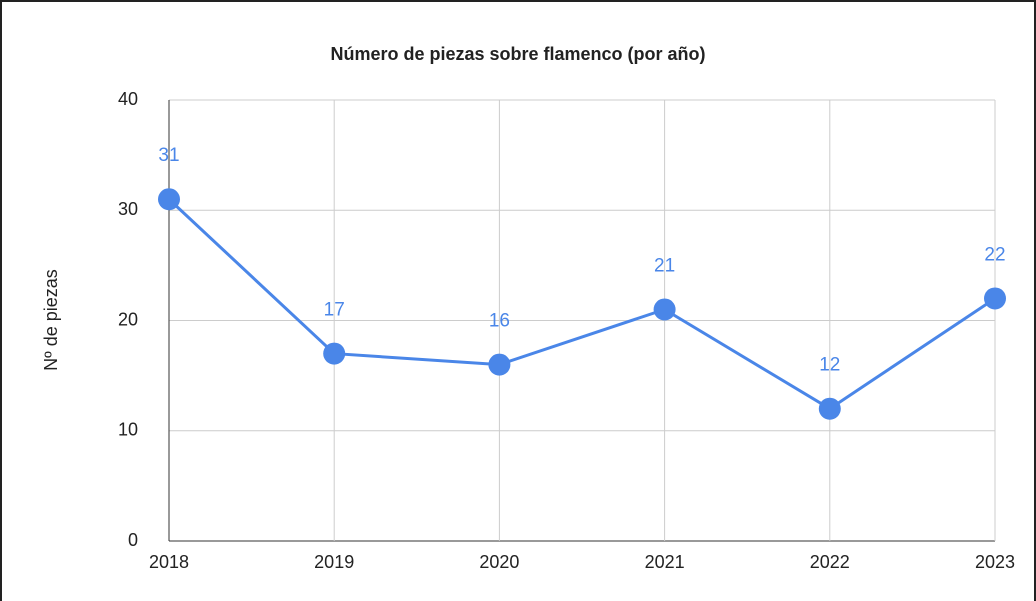  What do you see at coordinates (995, 562) in the screenshot?
I see `x-tick-label: 2023` at bounding box center [995, 562].